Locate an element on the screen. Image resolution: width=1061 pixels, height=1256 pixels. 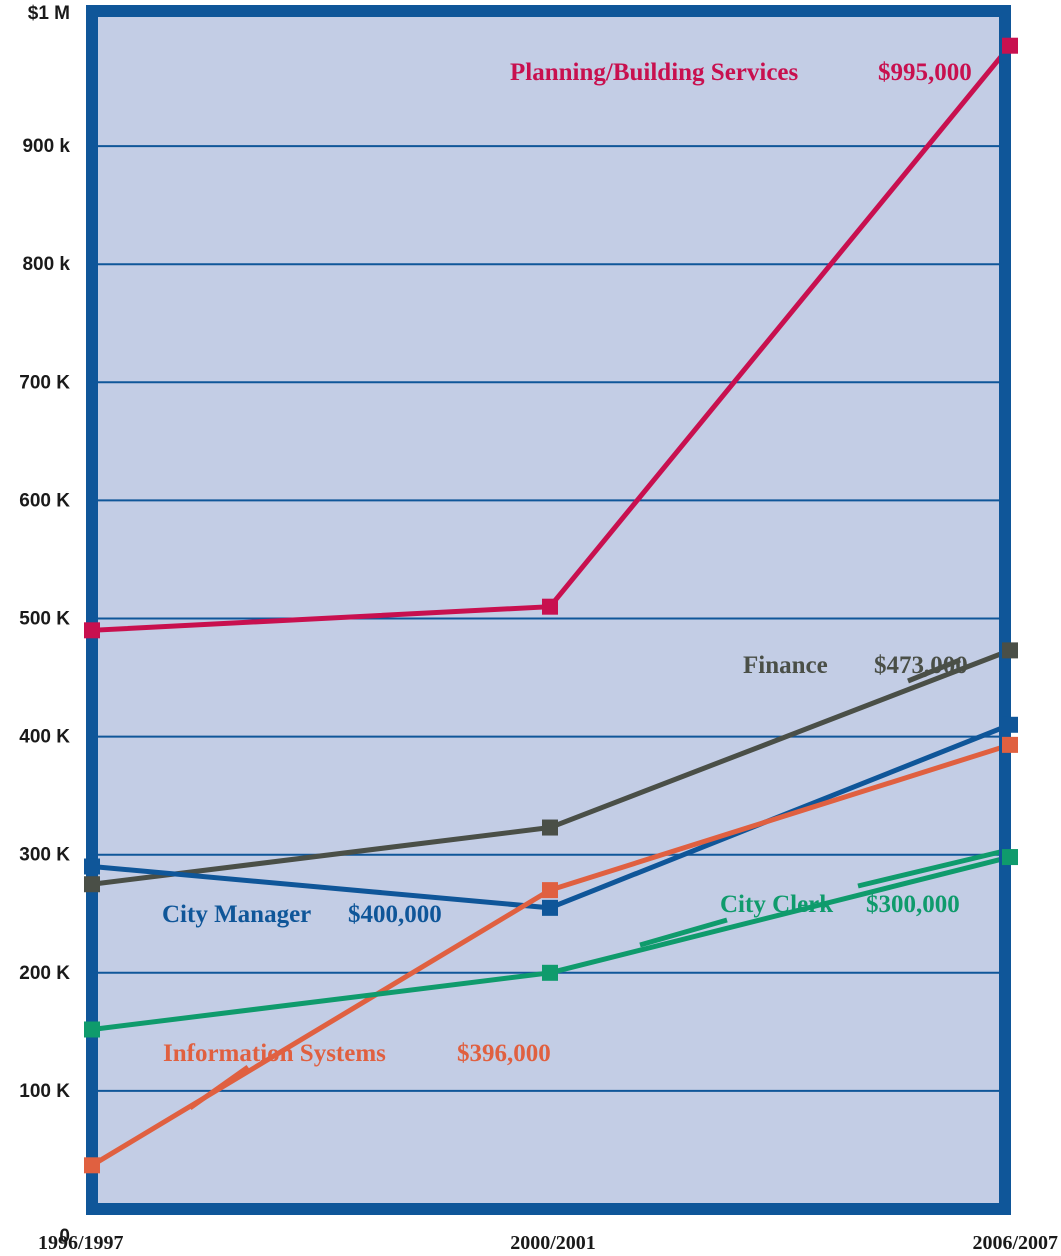
series-amount-label: $995,000 is located at coordinates (925, 72).